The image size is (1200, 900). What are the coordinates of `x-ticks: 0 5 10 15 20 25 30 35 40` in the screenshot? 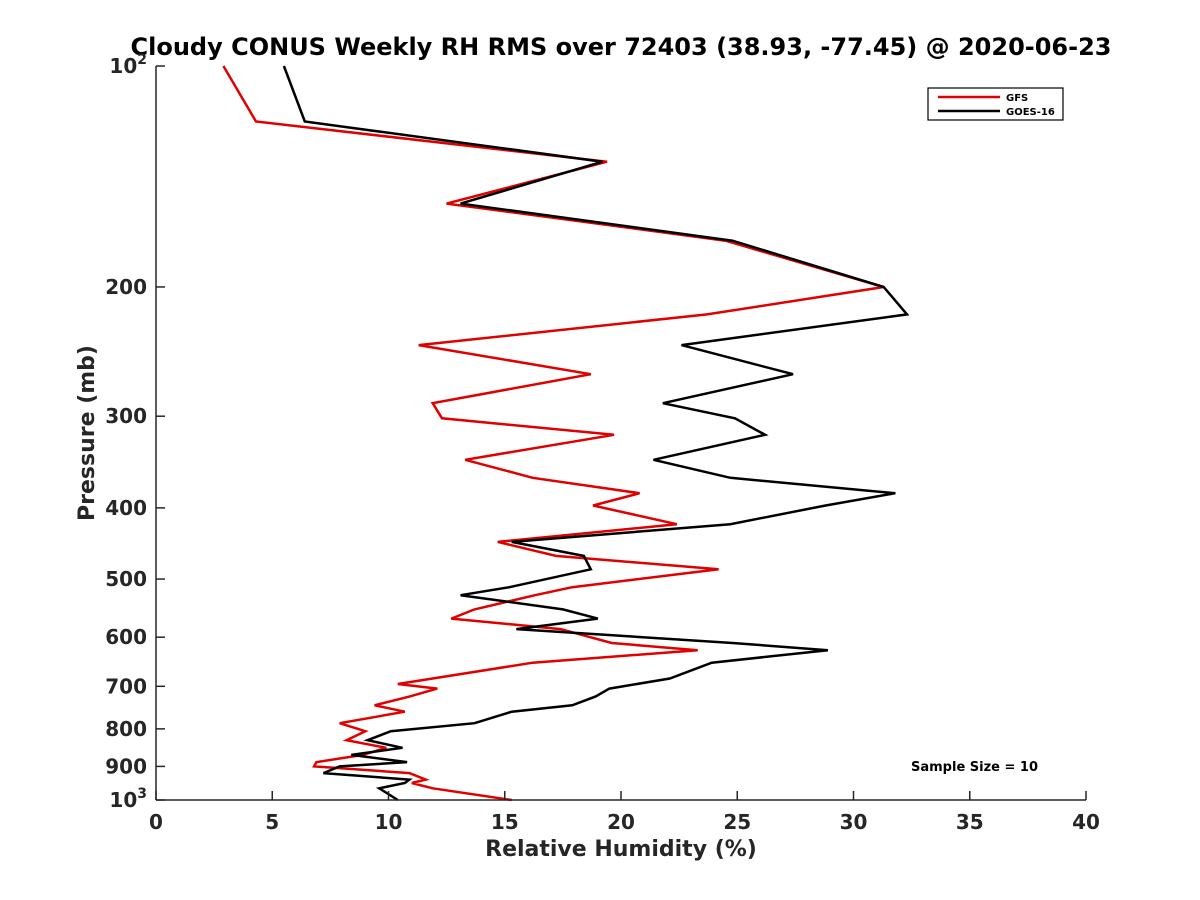 It's located at (624, 812).